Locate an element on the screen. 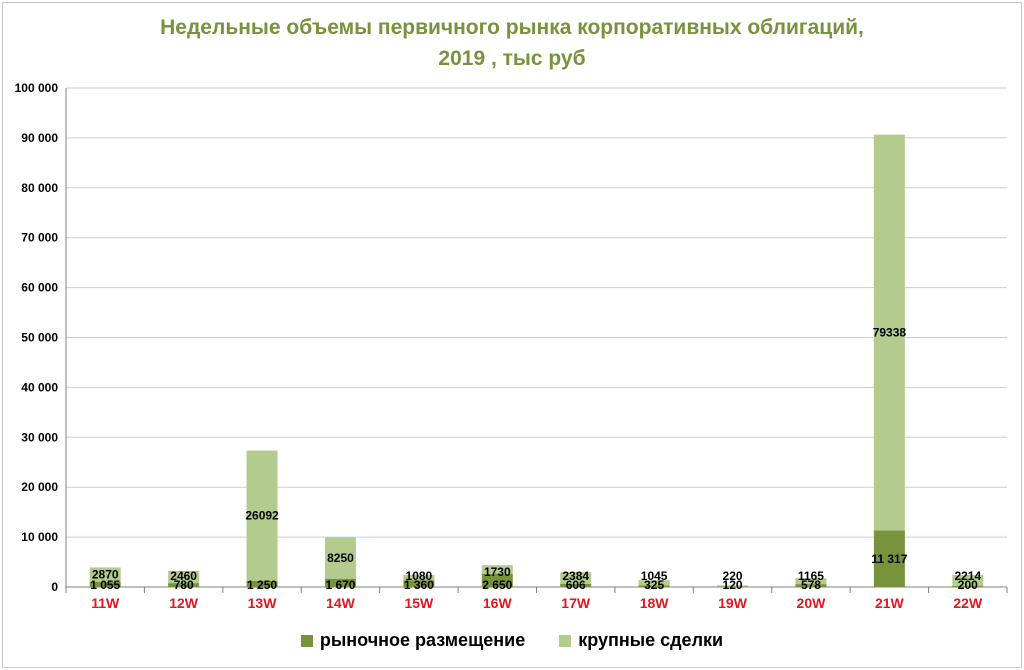 The height and width of the screenshot is (670, 1024). x-tick-label: 11W is located at coordinates (105, 603).